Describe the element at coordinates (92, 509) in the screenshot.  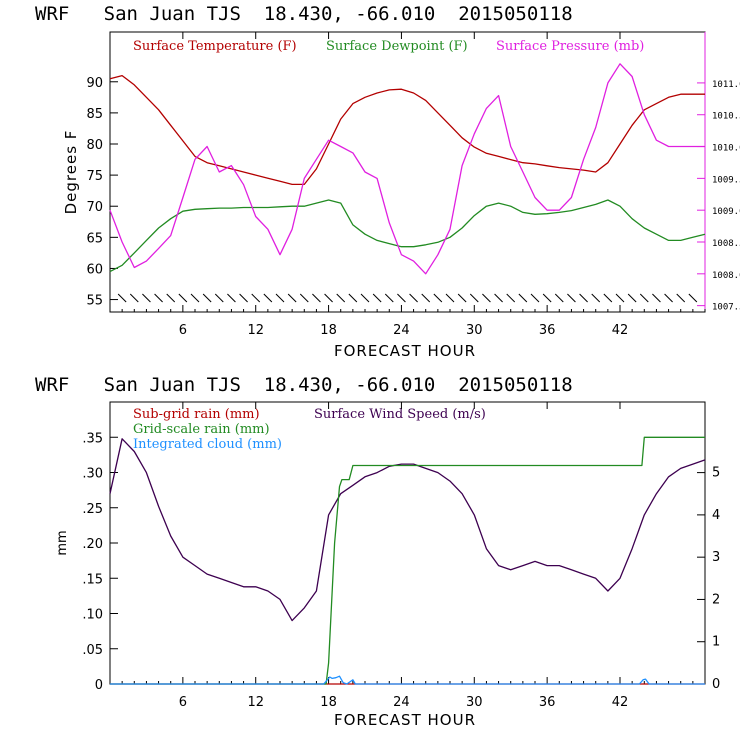
I see `y-tick-label: .25` at that location.